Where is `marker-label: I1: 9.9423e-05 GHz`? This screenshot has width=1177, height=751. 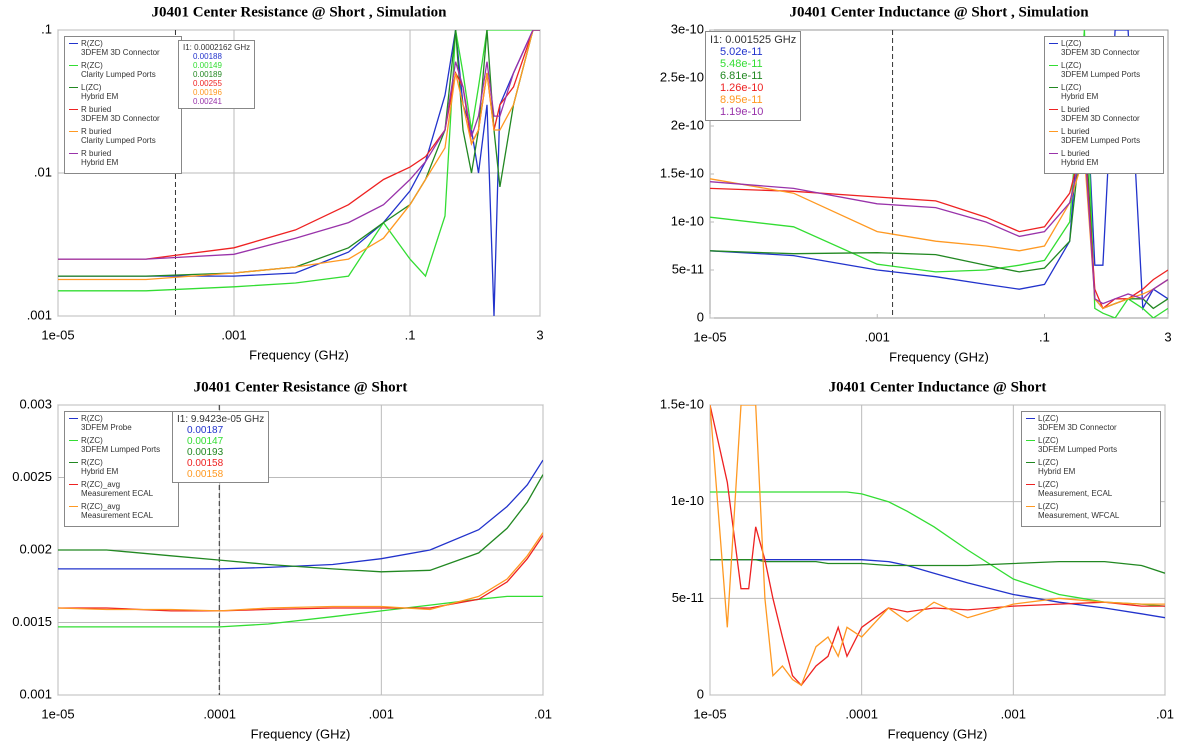 marker-label: I1: 9.9423e-05 GHz is located at coordinates (221, 419).